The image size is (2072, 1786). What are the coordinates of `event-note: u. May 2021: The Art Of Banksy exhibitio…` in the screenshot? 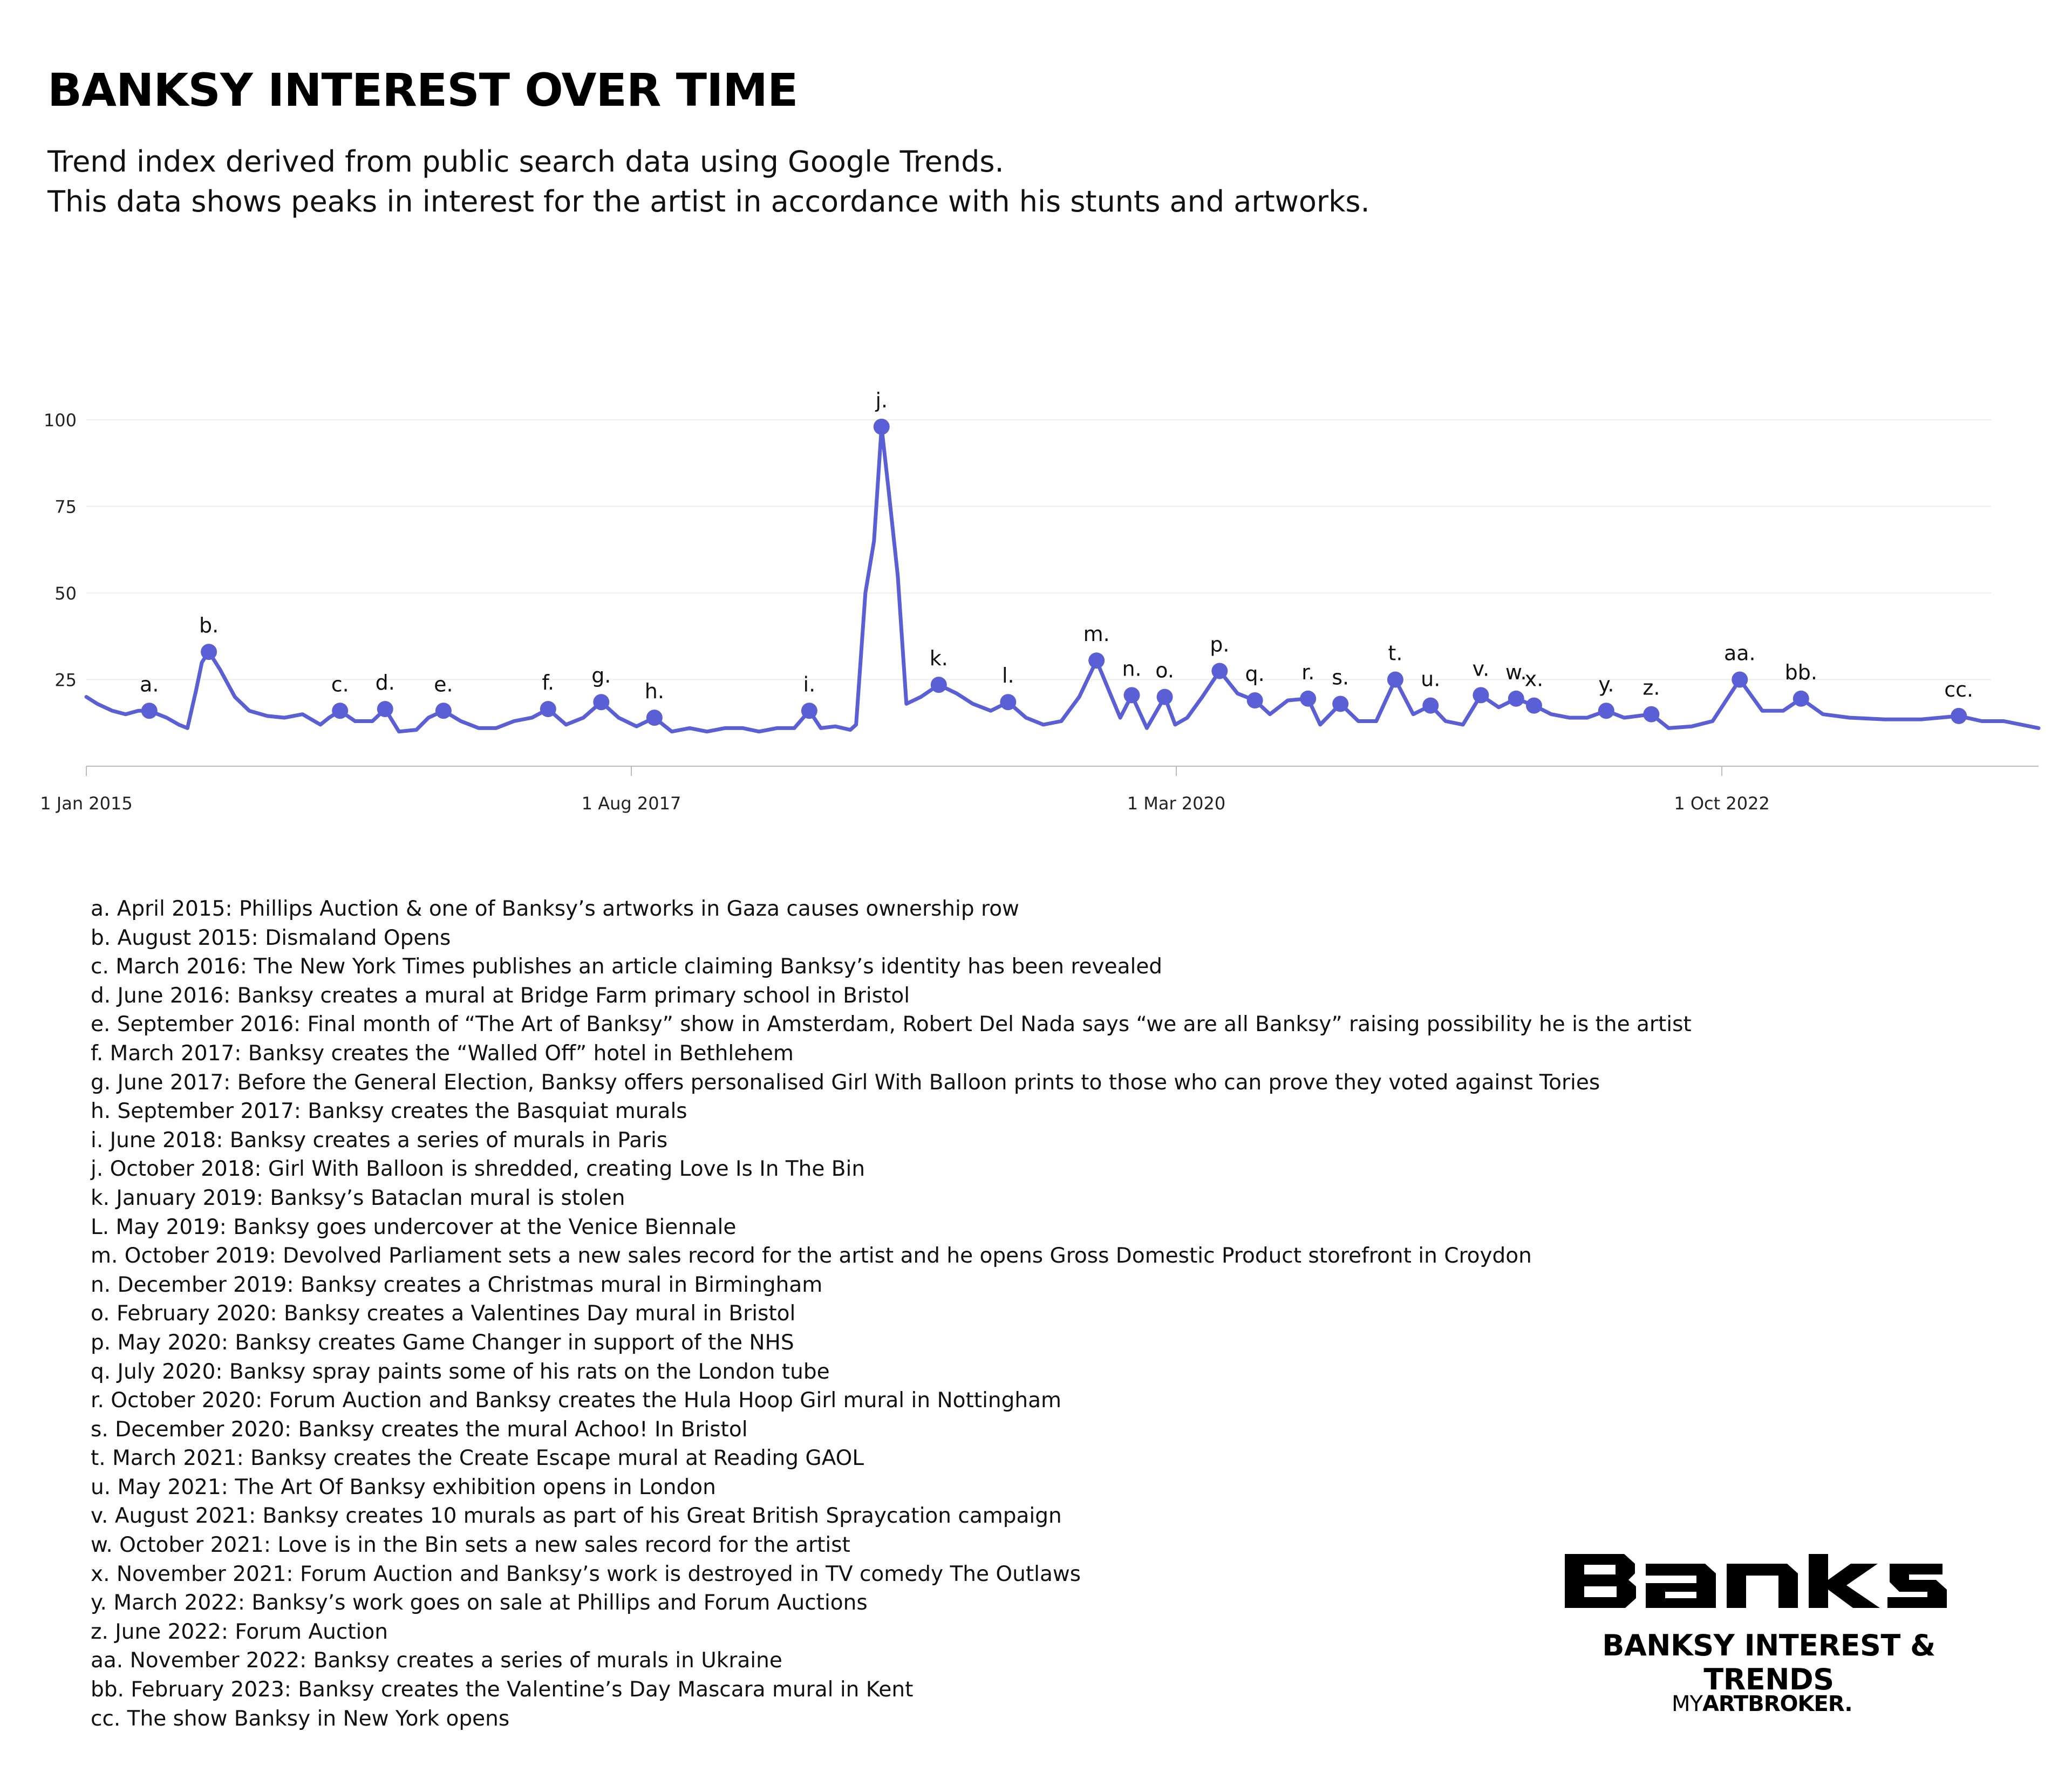 It's located at (403, 1487).